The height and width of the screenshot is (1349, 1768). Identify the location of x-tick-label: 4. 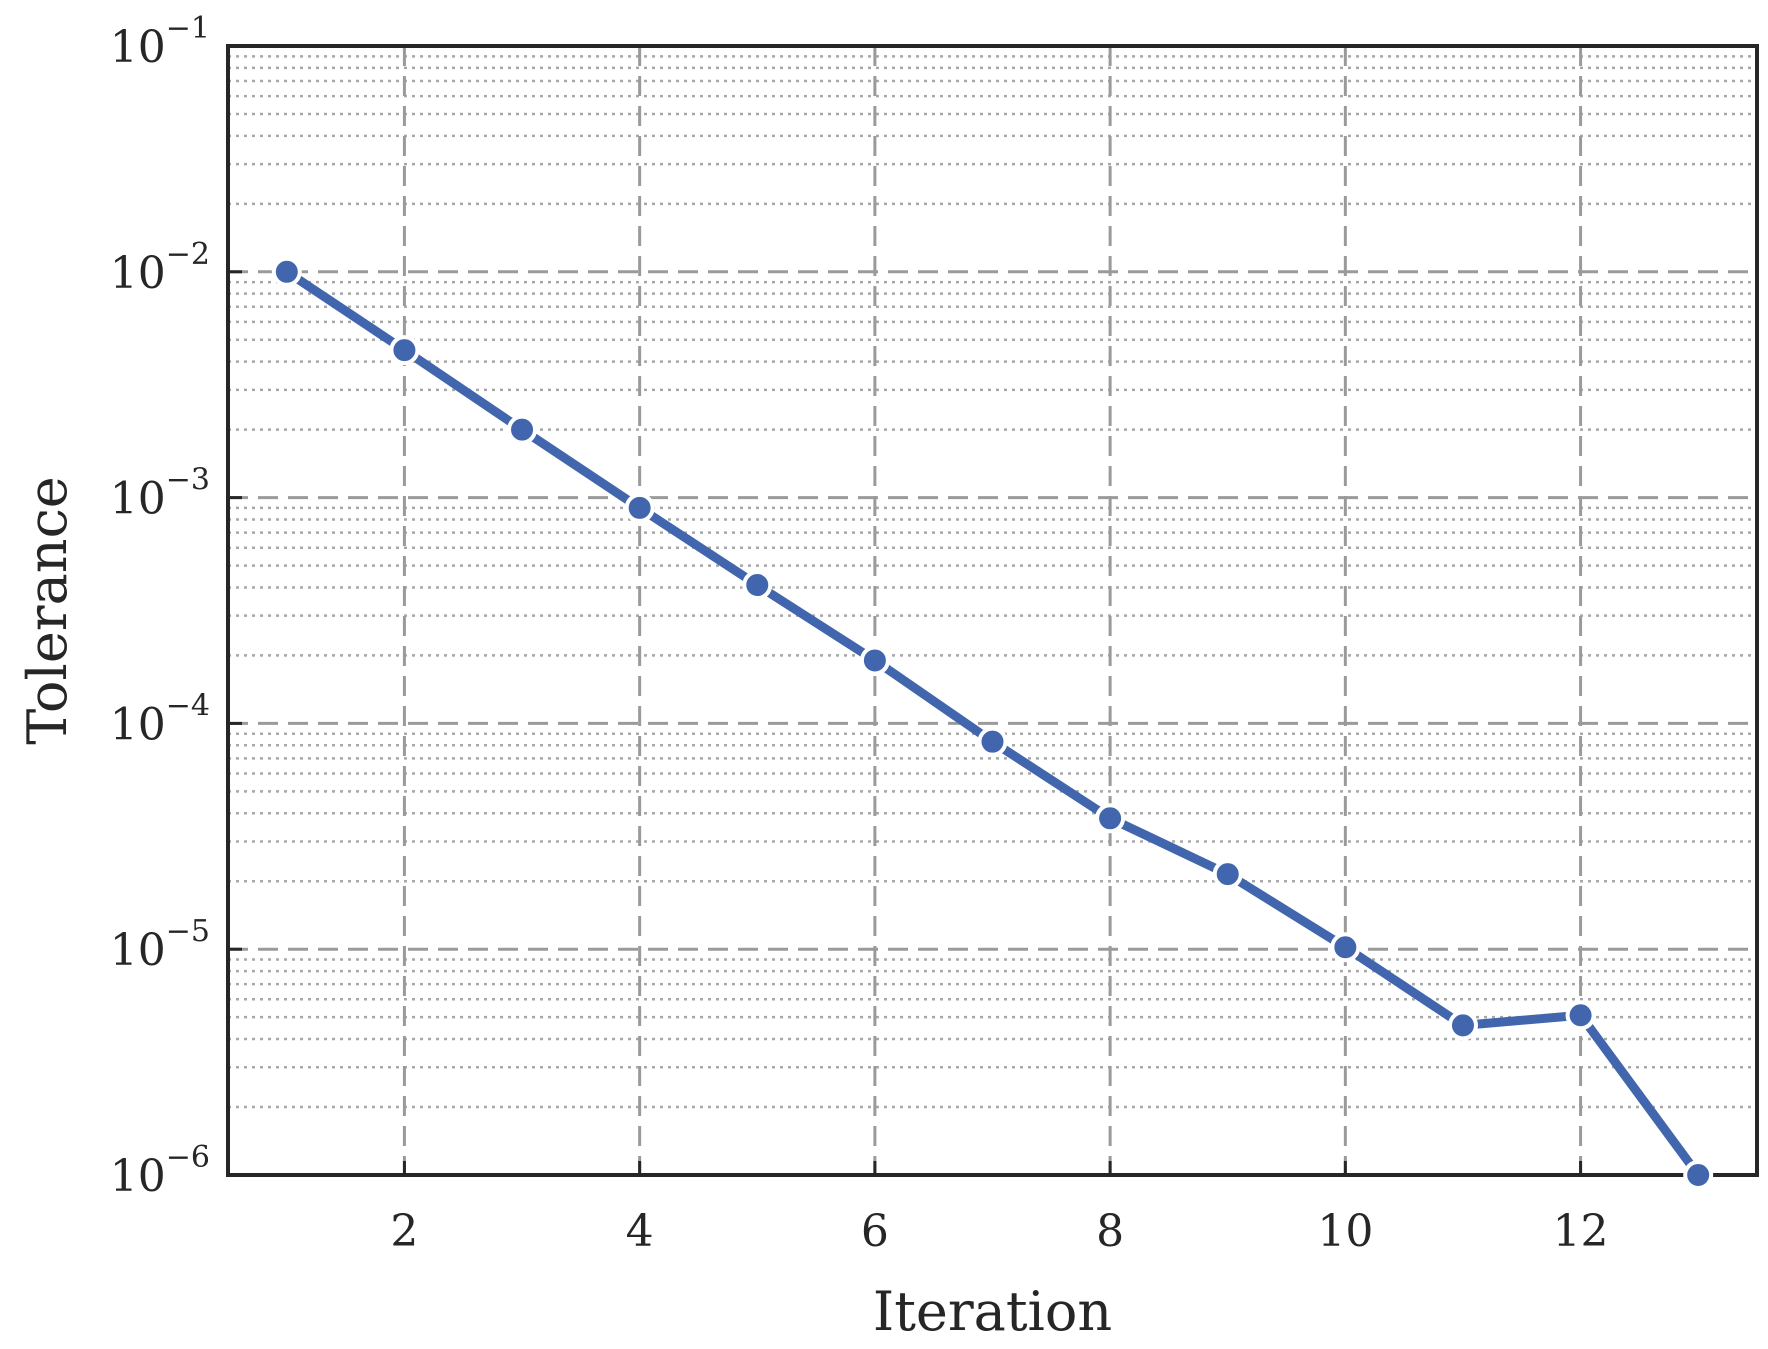
(640, 1231).